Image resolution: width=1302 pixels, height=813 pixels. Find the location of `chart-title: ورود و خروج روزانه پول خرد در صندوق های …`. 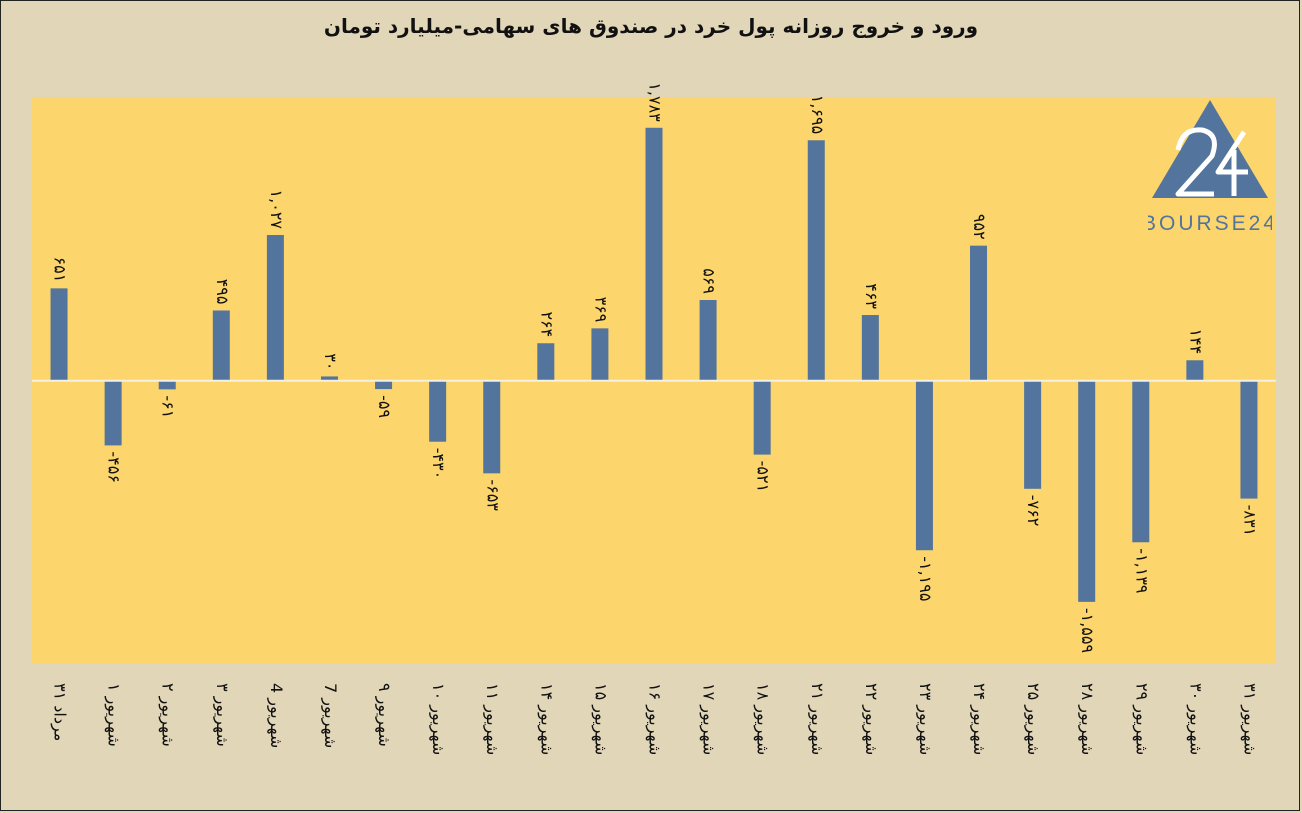

chart-title: ورود و خروج روزانه پول خرد در صندوق های … is located at coordinates (651, 26).